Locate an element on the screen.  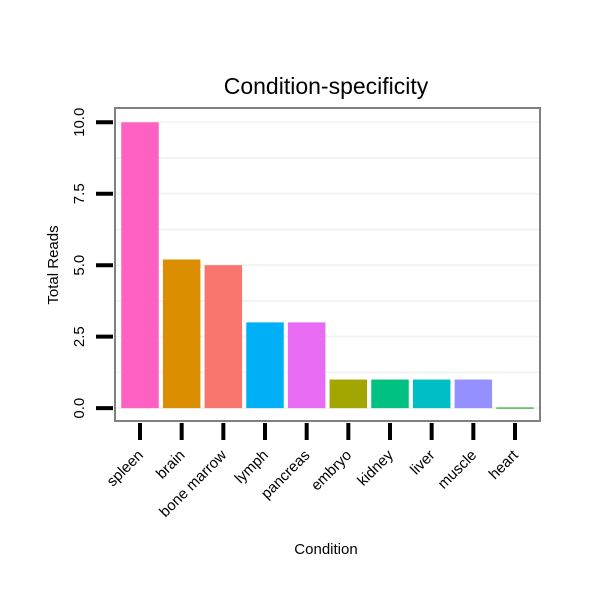
x-tick-label: heart is located at coordinates (504, 464).